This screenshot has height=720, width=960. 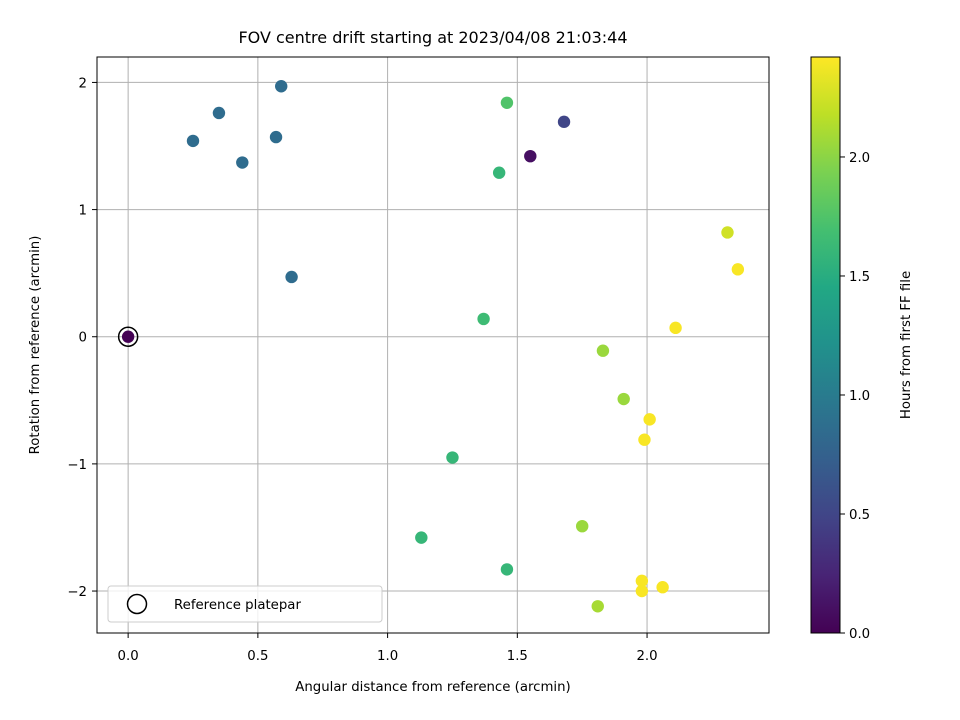 I want to click on reference-platepar-marker, so click(x=128, y=336).